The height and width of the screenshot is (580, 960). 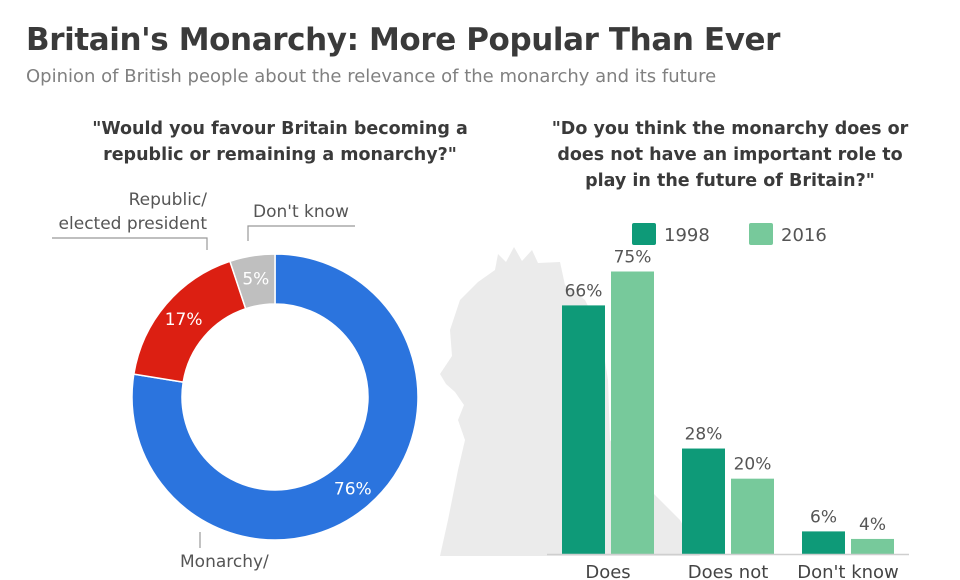 What do you see at coordinates (703, 501) in the screenshot?
I see `bar-does-not-1998` at bounding box center [703, 501].